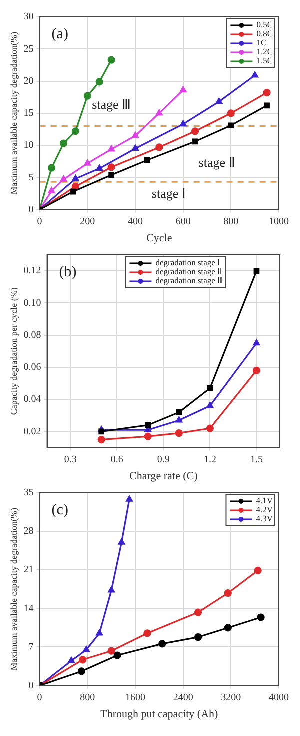 This screenshot has width=300, height=736. Describe the element at coordinates (29, 532) in the screenshot. I see `y-tick-label: 28` at that location.